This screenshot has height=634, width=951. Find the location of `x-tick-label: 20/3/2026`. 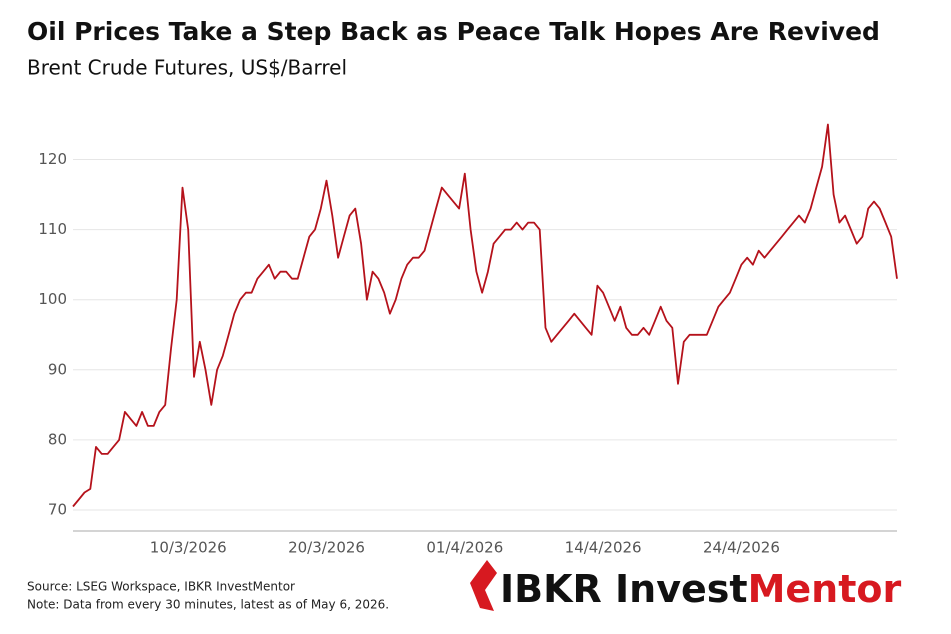

x-tick-label: 20/3/2026 is located at coordinates (326, 548).